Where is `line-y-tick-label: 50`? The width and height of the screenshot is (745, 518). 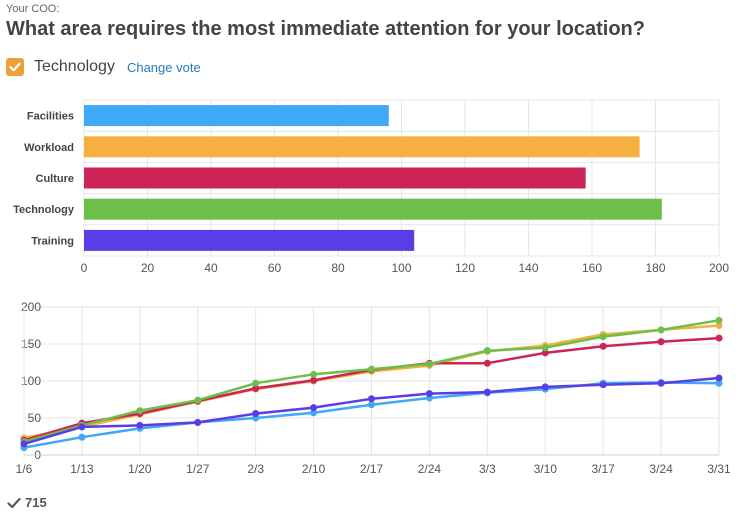 line-y-tick-label: 50 is located at coordinates (35, 418).